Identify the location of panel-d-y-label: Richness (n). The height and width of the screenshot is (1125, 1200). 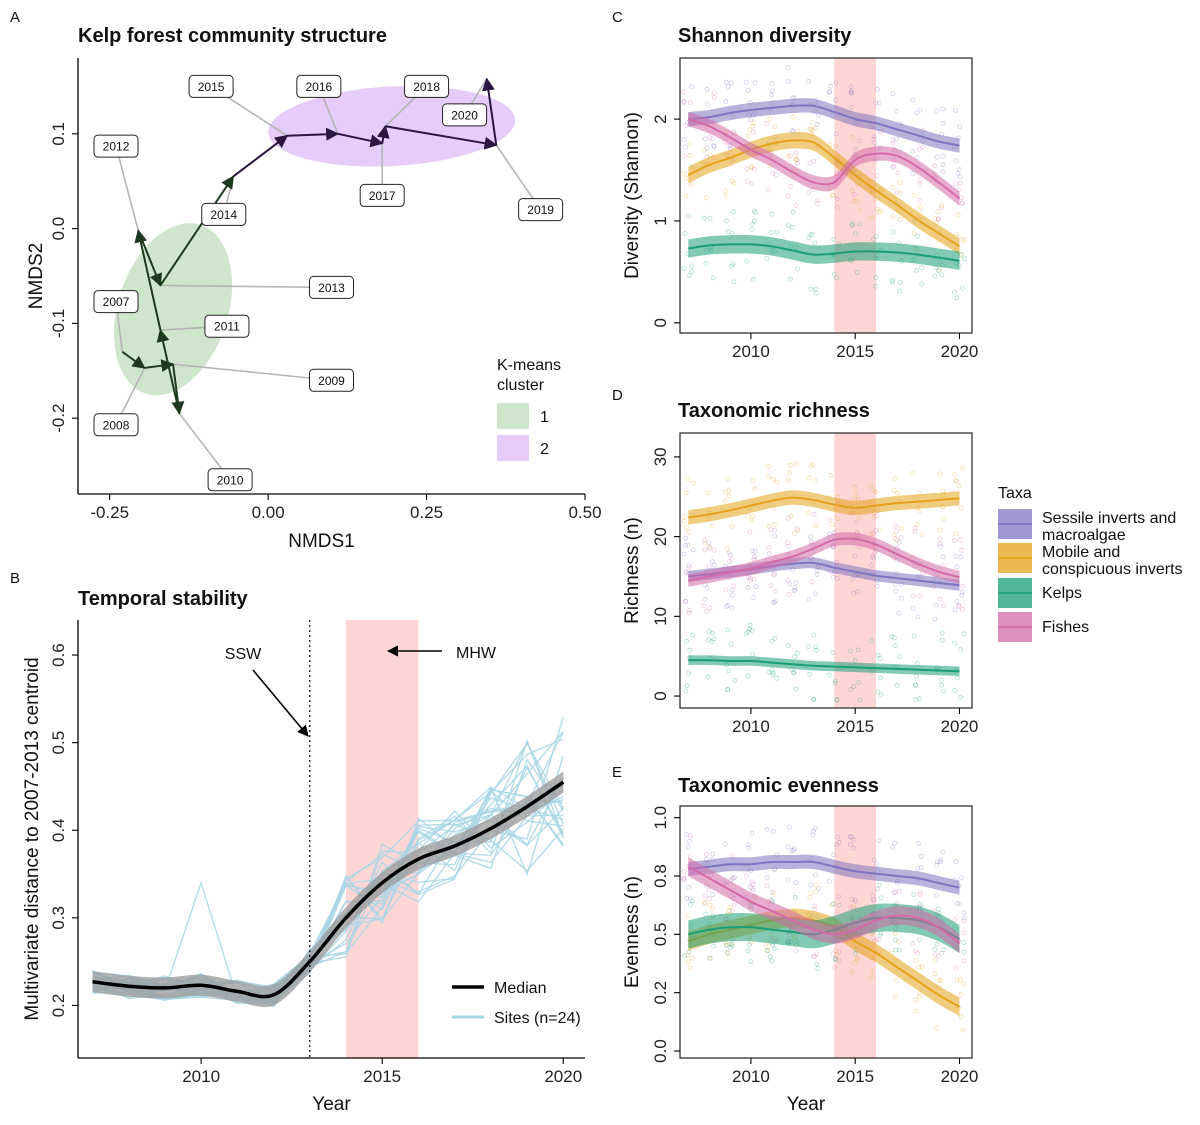
(632, 570).